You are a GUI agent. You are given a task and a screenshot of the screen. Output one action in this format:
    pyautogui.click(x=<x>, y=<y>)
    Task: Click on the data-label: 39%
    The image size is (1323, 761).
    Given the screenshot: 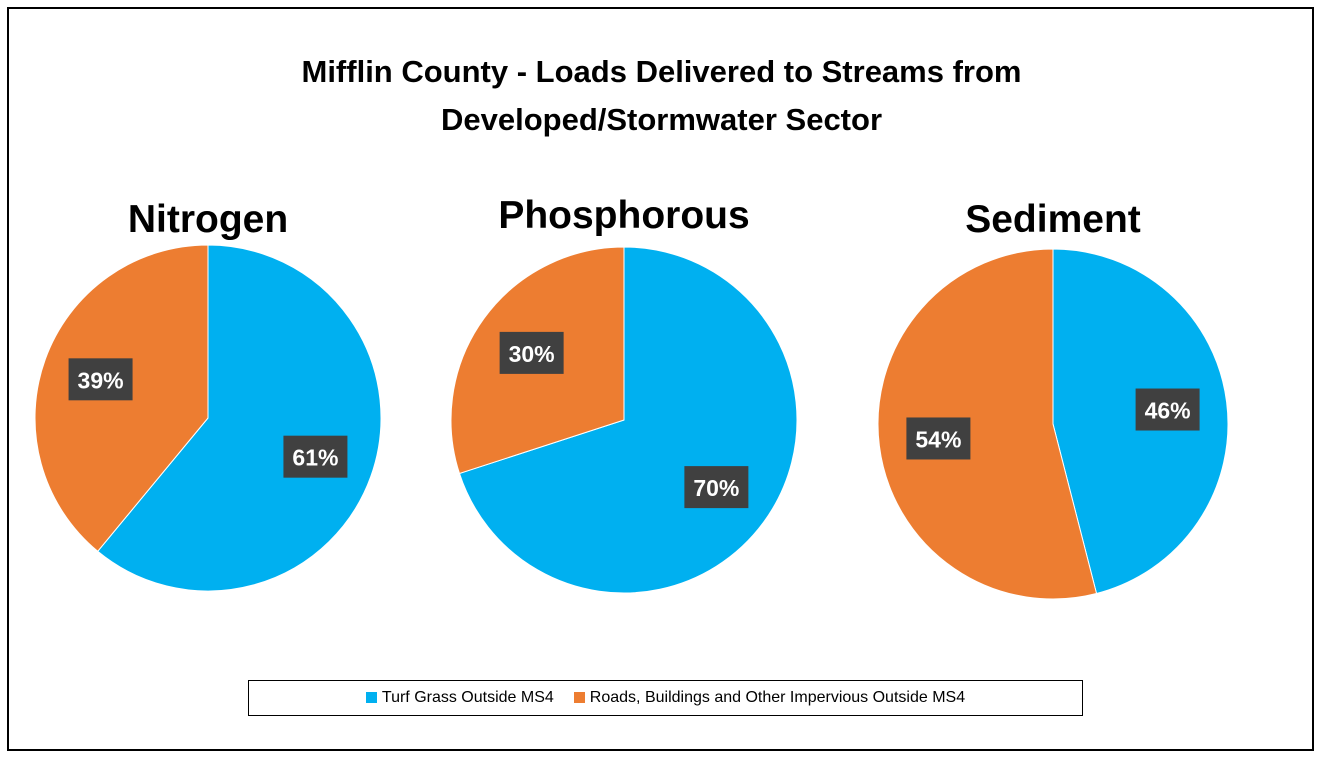 What is the action you would take?
    pyautogui.click(x=101, y=380)
    